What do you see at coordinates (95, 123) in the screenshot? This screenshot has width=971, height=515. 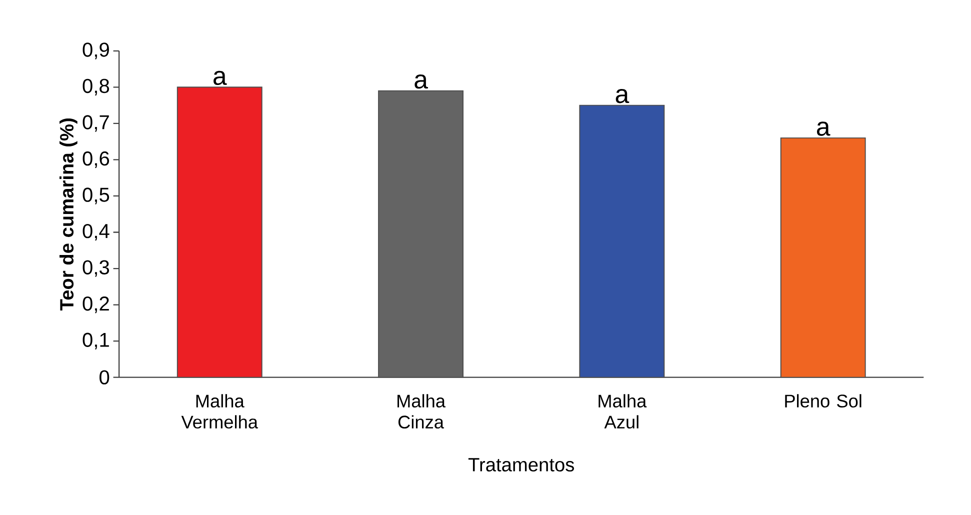 I see `y-tick-label: 0,7` at bounding box center [95, 123].